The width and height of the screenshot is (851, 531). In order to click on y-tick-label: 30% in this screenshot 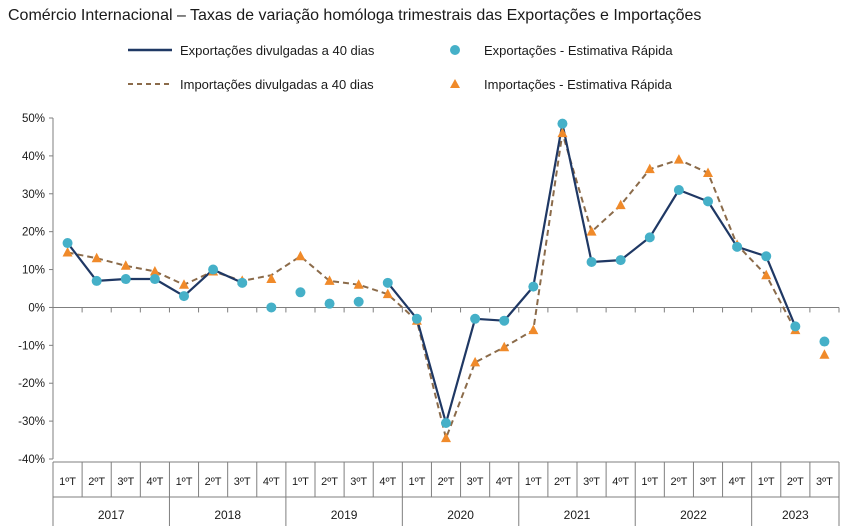, I will do `click(33, 195)`.